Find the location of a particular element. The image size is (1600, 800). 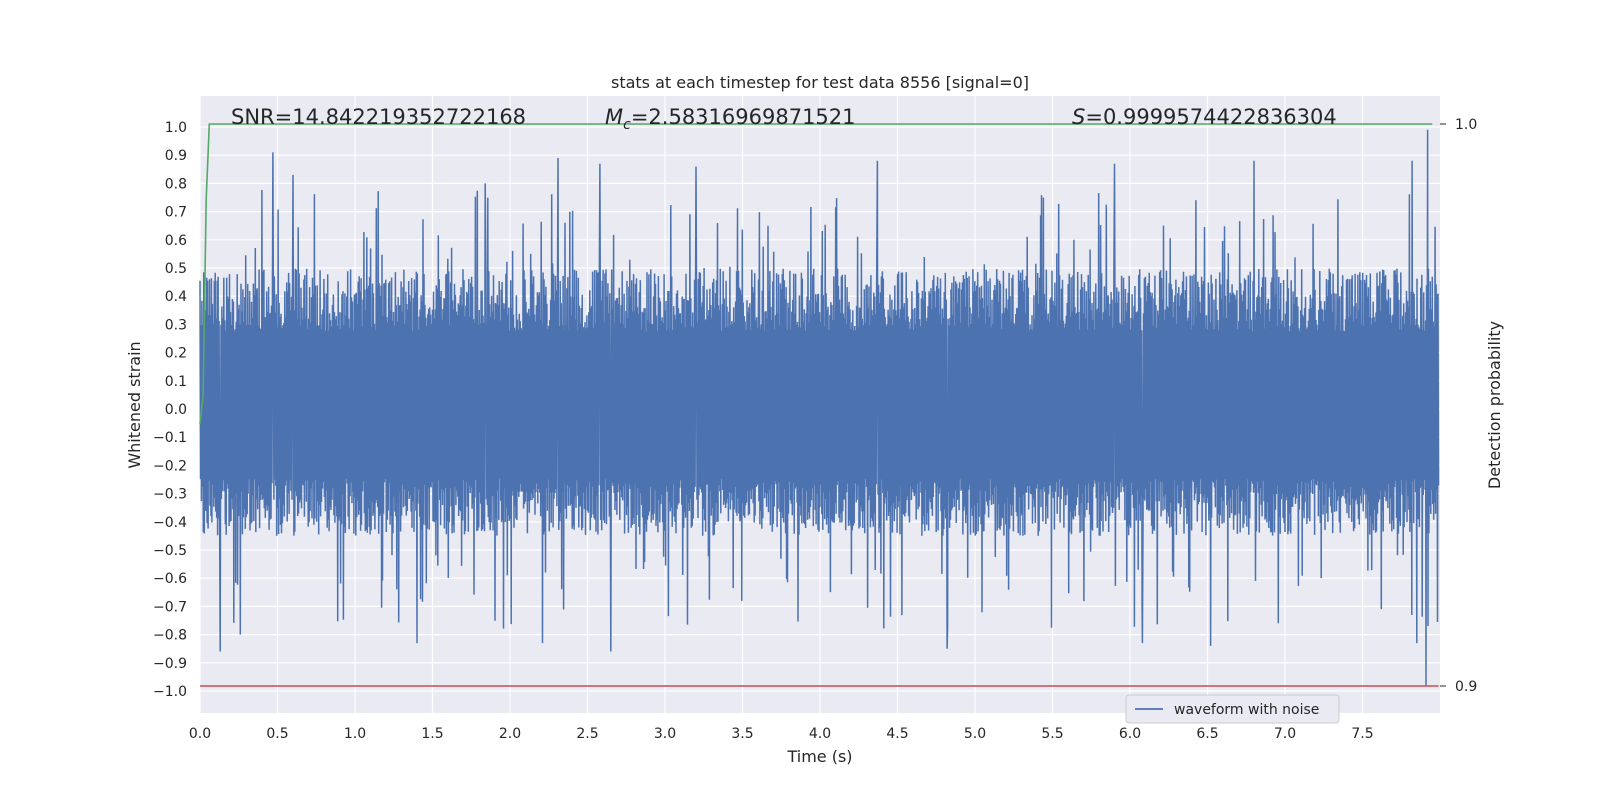

y-tick-label: 0.9 is located at coordinates (176, 156).